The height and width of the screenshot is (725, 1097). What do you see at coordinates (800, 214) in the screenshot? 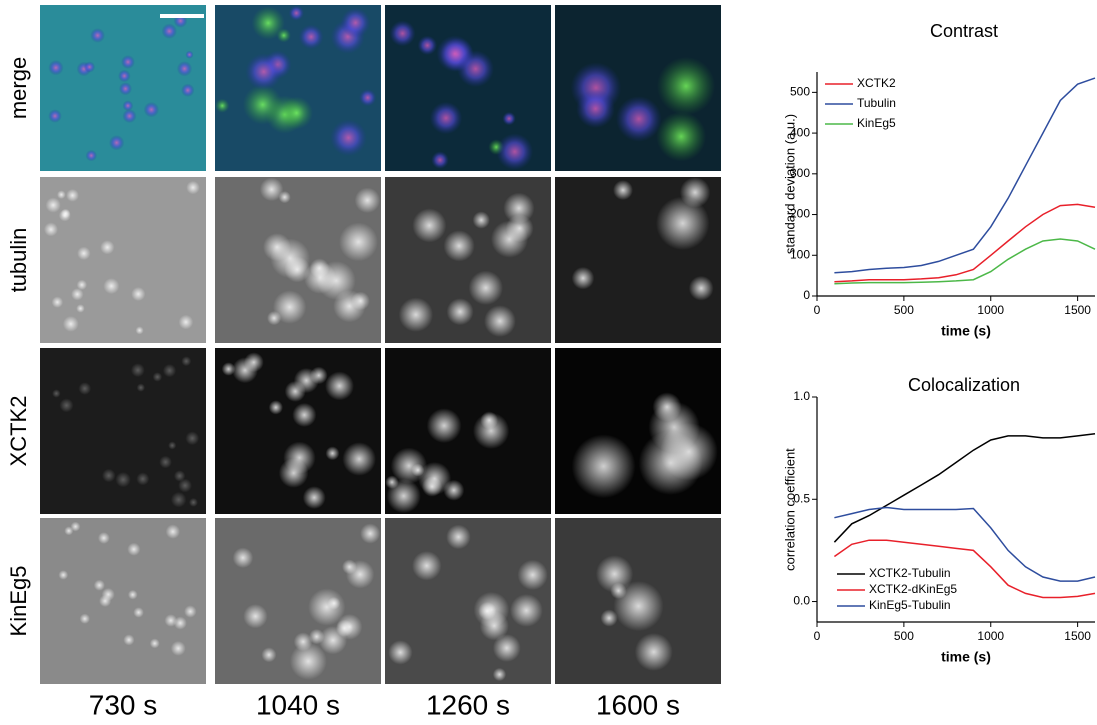
I see `y-tick-label: 200` at bounding box center [800, 214].